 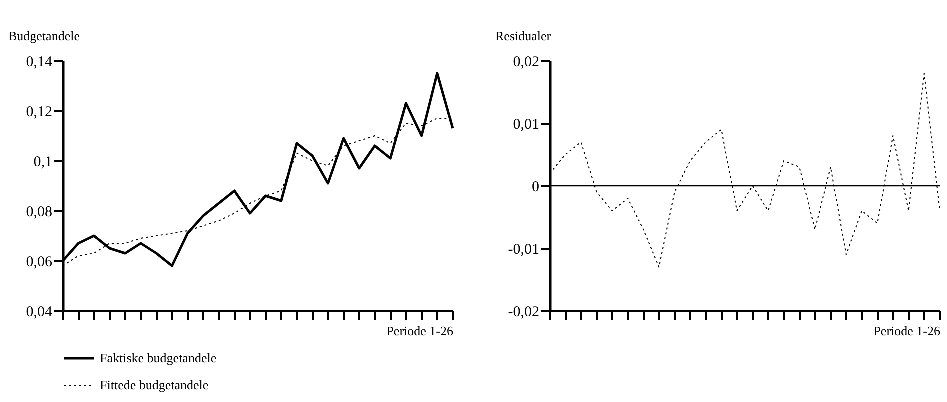 I want to click on y-tick-label: 0, so click(x=536, y=188).